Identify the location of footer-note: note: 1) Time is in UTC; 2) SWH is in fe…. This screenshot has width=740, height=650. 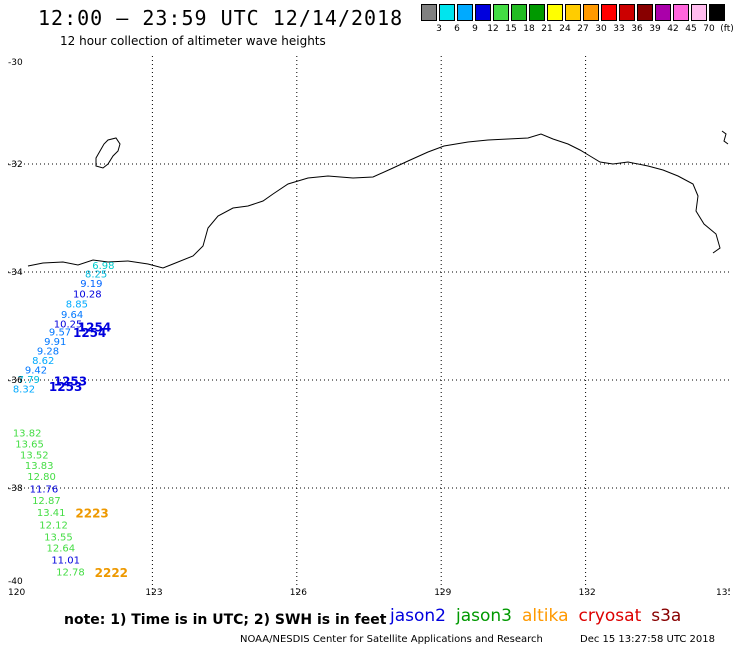
(225, 620).